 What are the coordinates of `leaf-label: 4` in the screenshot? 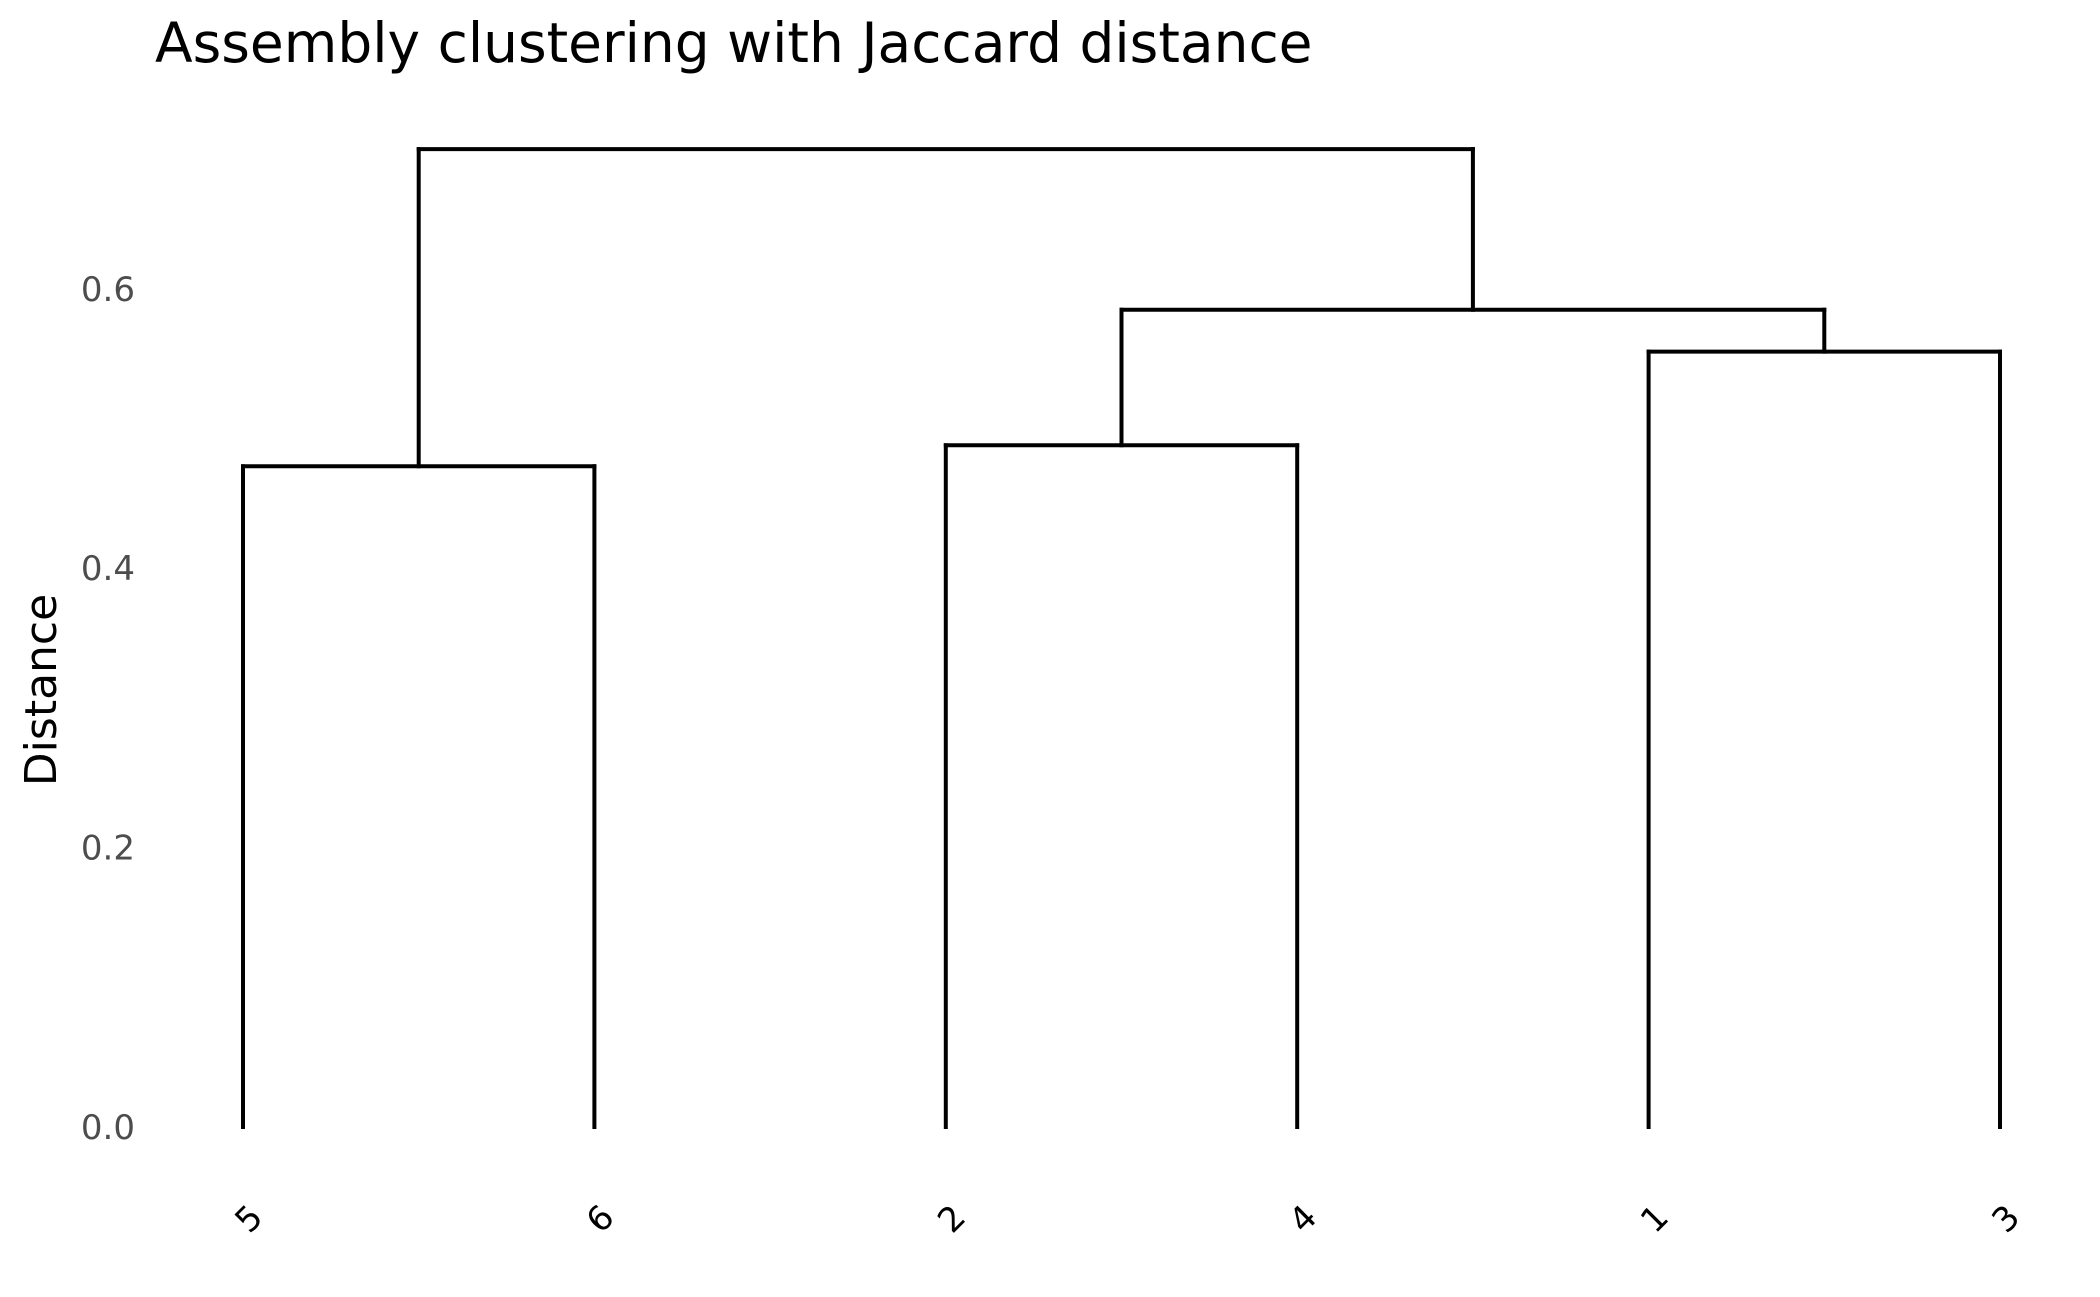 It's located at (1304, 1219).